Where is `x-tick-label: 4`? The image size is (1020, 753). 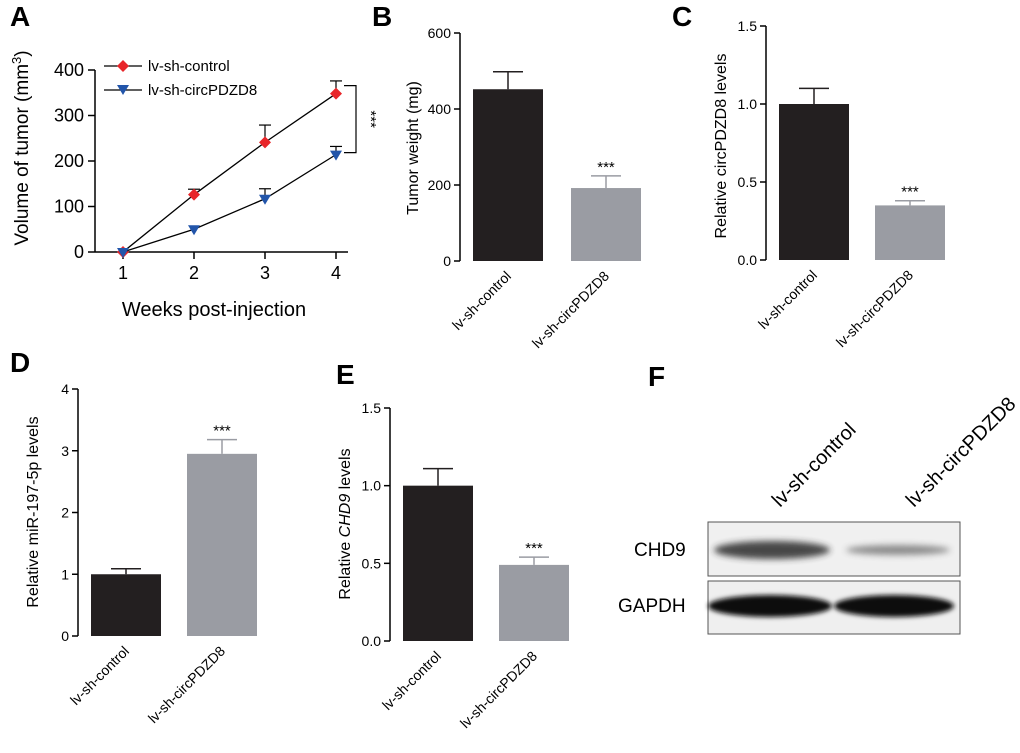
x-tick-label: 4 is located at coordinates (336, 273).